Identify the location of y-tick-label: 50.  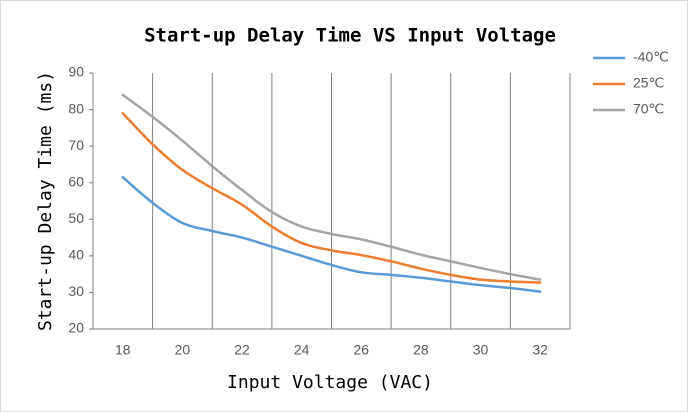
(76, 218).